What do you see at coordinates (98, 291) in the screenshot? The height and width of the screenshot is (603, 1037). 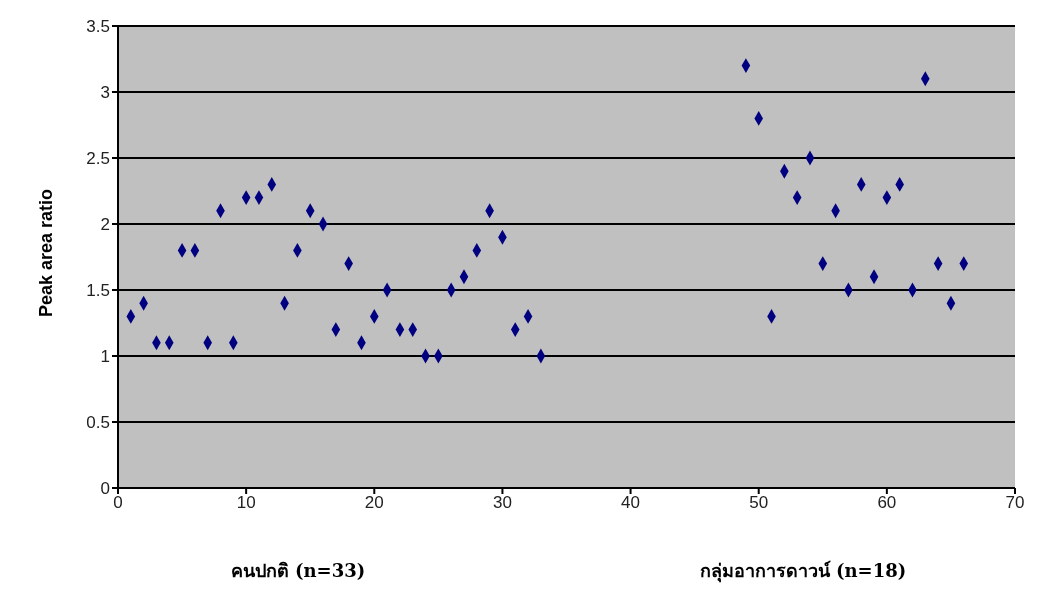 I see `y-tick-label: 1.5` at bounding box center [98, 291].